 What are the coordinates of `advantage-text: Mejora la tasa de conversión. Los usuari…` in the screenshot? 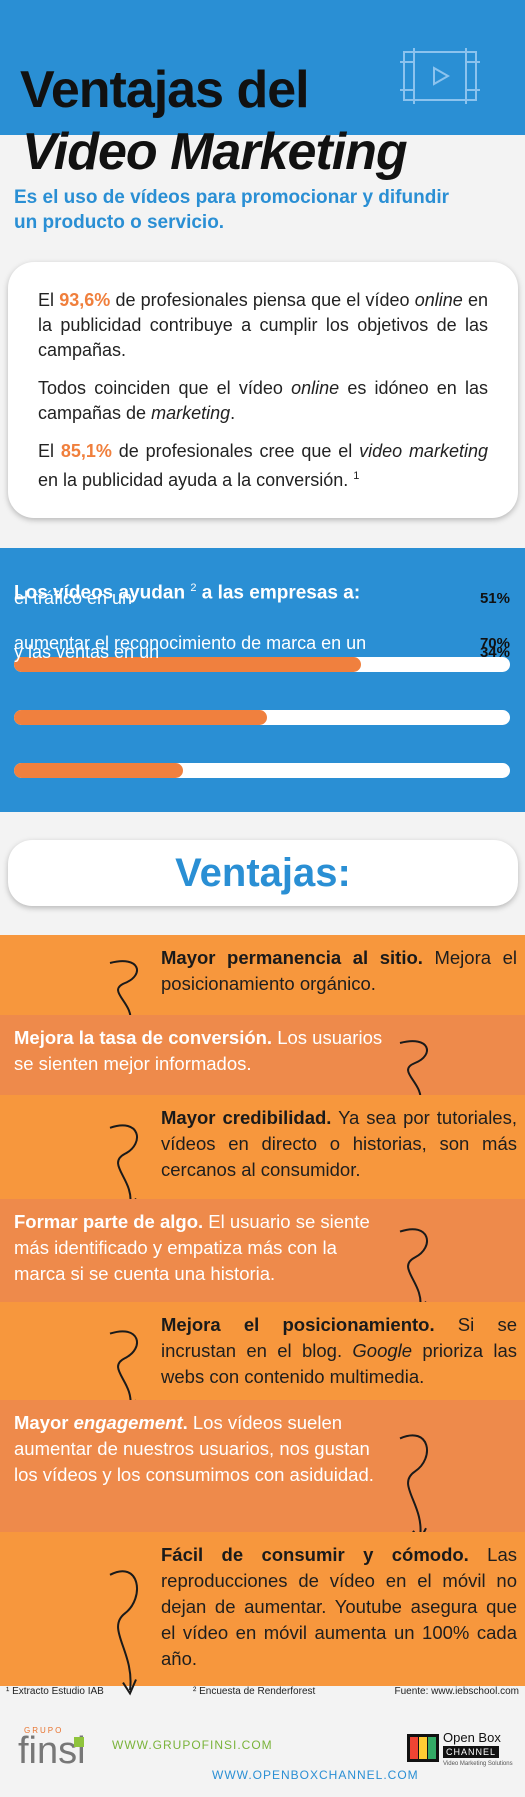 It's located at (199, 1051).